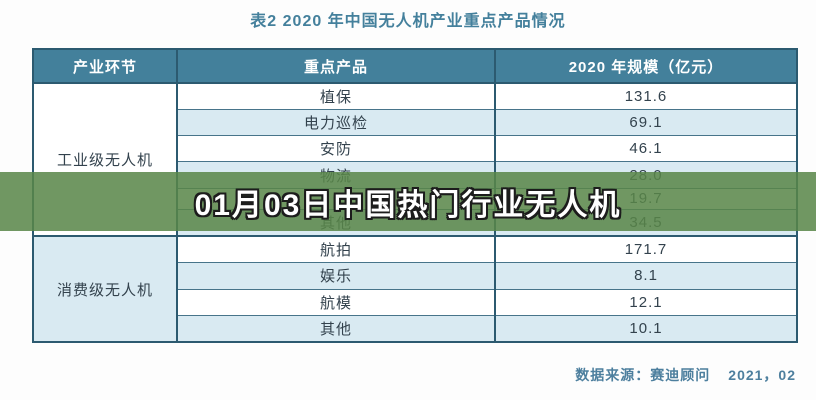  What do you see at coordinates (105, 66) in the screenshot?
I see `column-header-industry-chain: 产业环节` at bounding box center [105, 66].